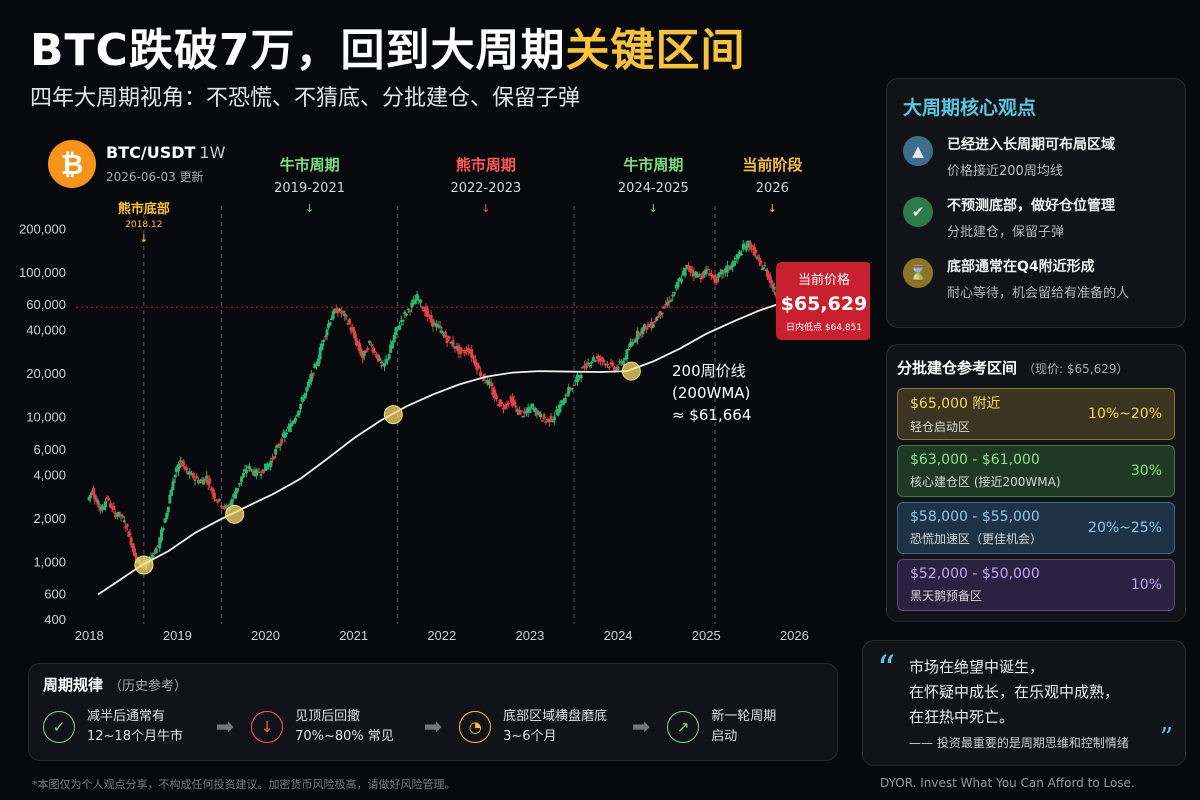  Describe the element at coordinates (433, 727) in the screenshot. I see `flow-arrow-icon: ➡` at that location.